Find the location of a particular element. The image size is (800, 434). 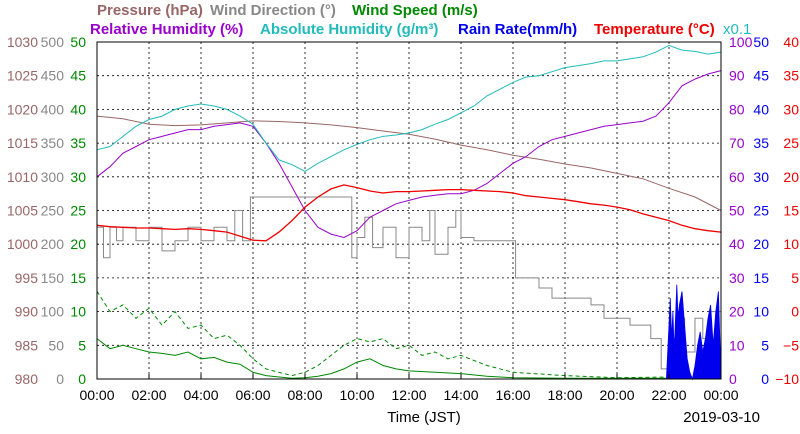

wind_direction-tick-label: 50 is located at coordinates (56, 345).